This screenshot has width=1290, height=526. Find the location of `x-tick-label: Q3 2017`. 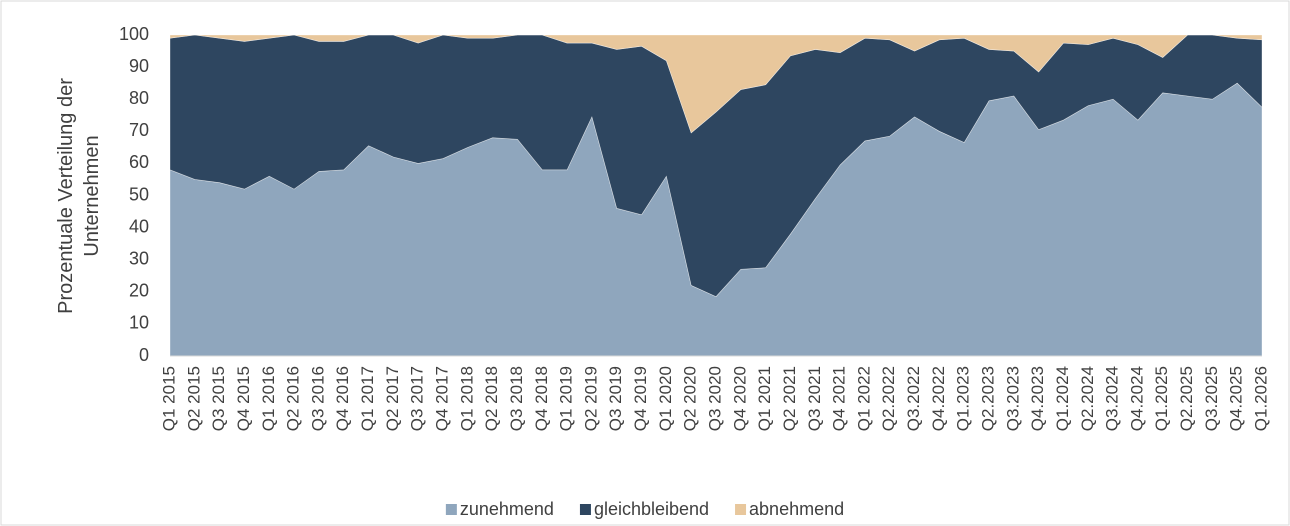

x-tick-label: Q3 2017 is located at coordinates (417, 398).